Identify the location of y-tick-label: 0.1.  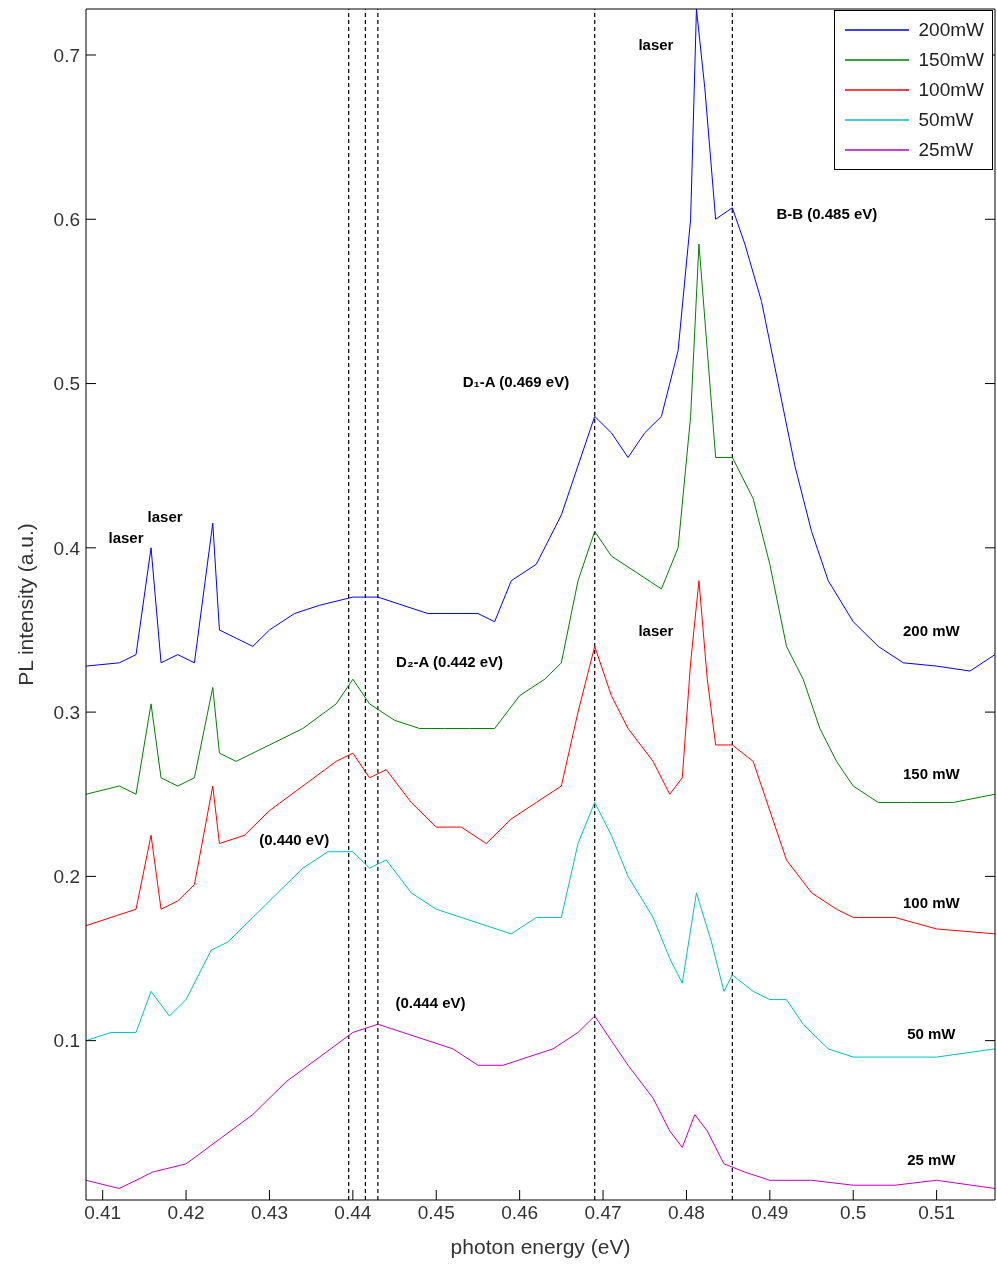
(66, 1041).